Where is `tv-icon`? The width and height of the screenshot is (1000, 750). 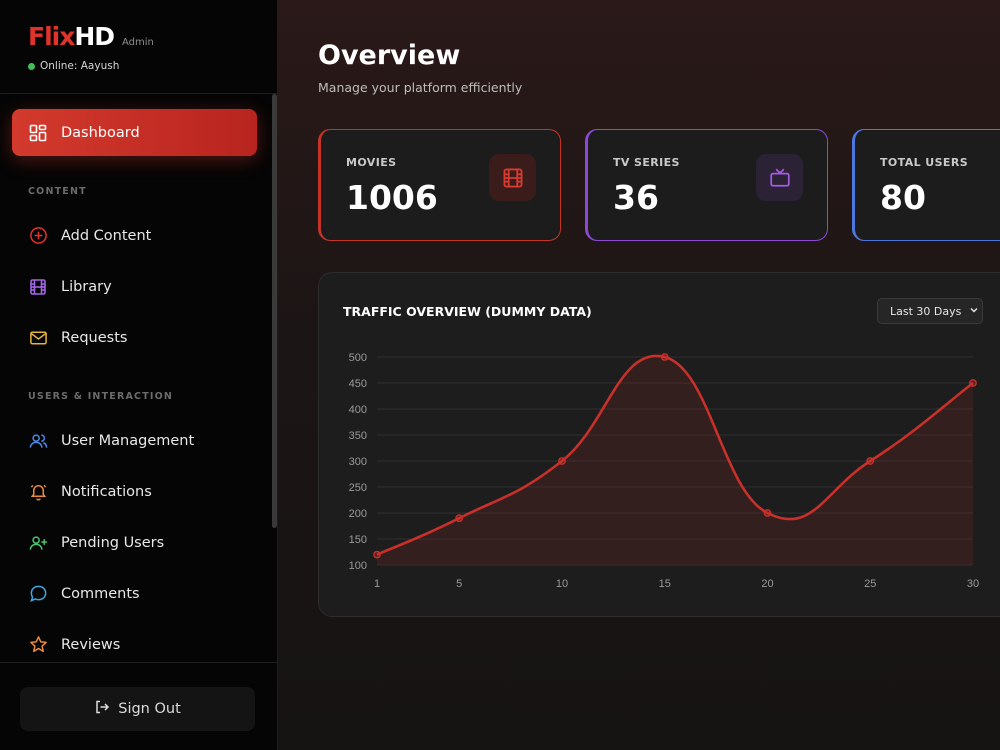 tv-icon is located at coordinates (779, 177).